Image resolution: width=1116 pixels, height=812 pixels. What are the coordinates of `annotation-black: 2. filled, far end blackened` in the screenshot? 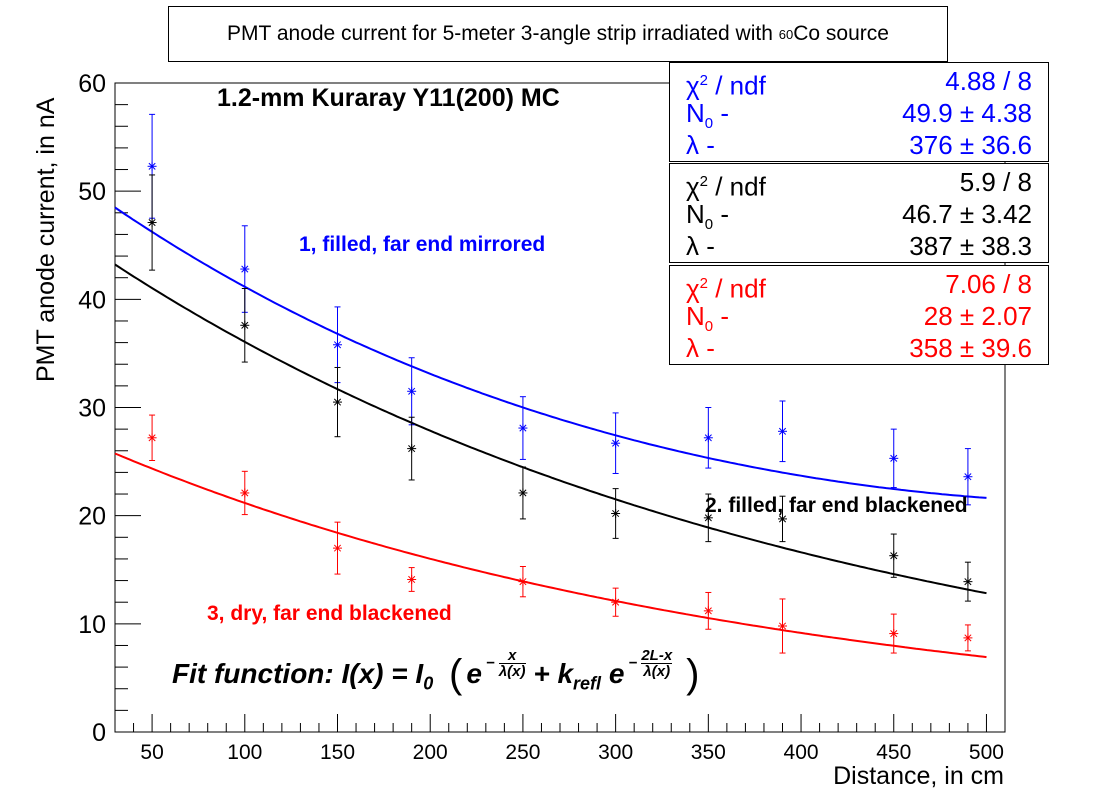 It's located at (836, 505).